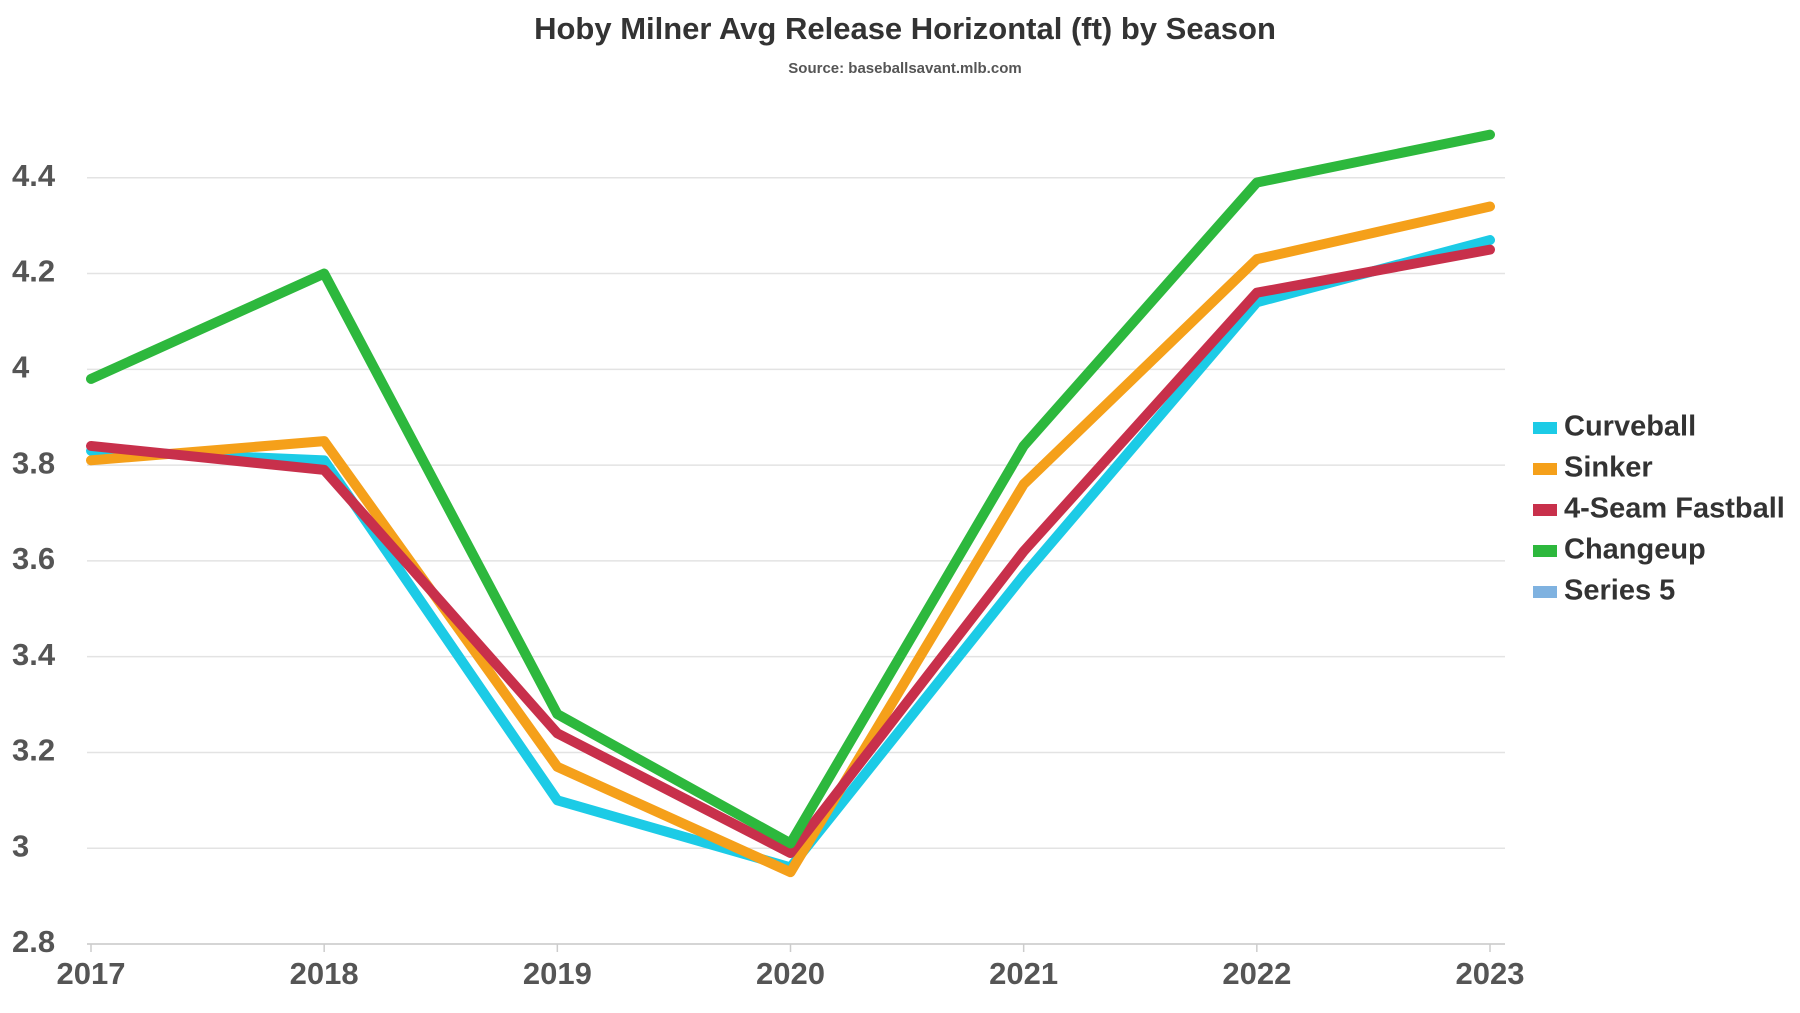 The image size is (1800, 1013). I want to click on legend-label: 4-Seam Fastball, so click(1674, 509).